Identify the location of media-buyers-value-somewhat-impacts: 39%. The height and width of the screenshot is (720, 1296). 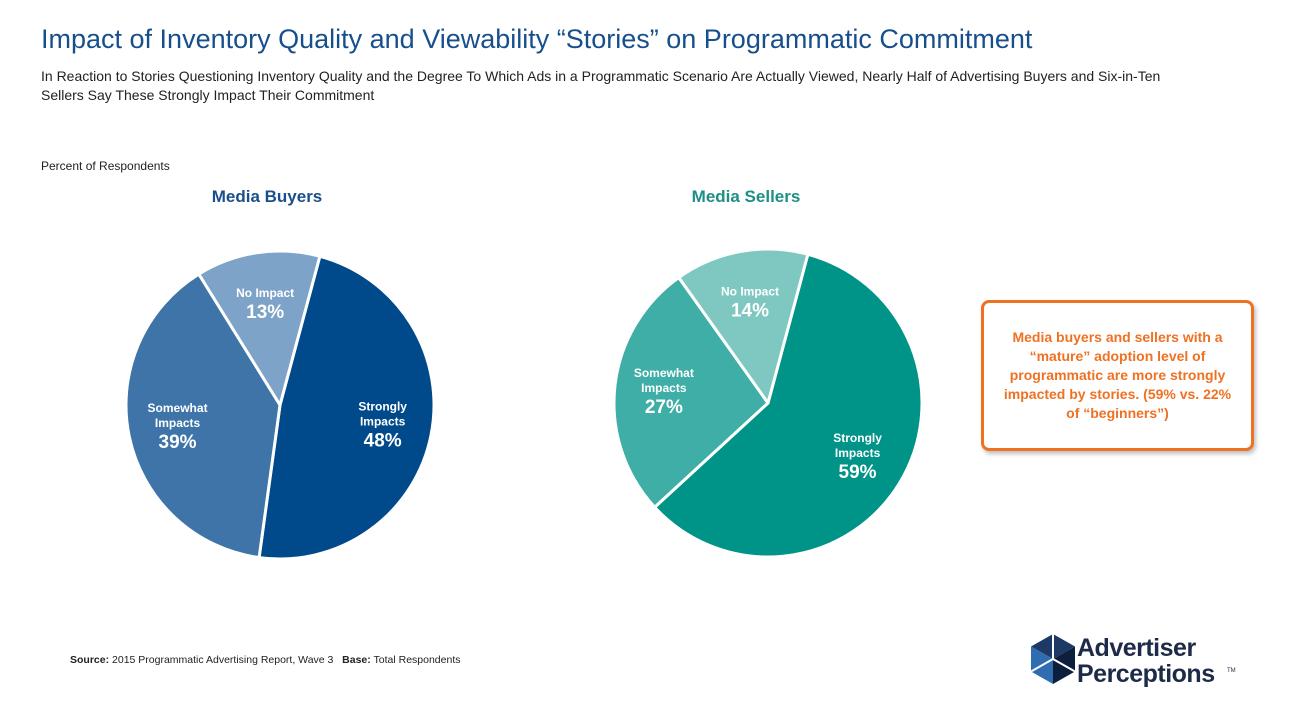
(178, 442).